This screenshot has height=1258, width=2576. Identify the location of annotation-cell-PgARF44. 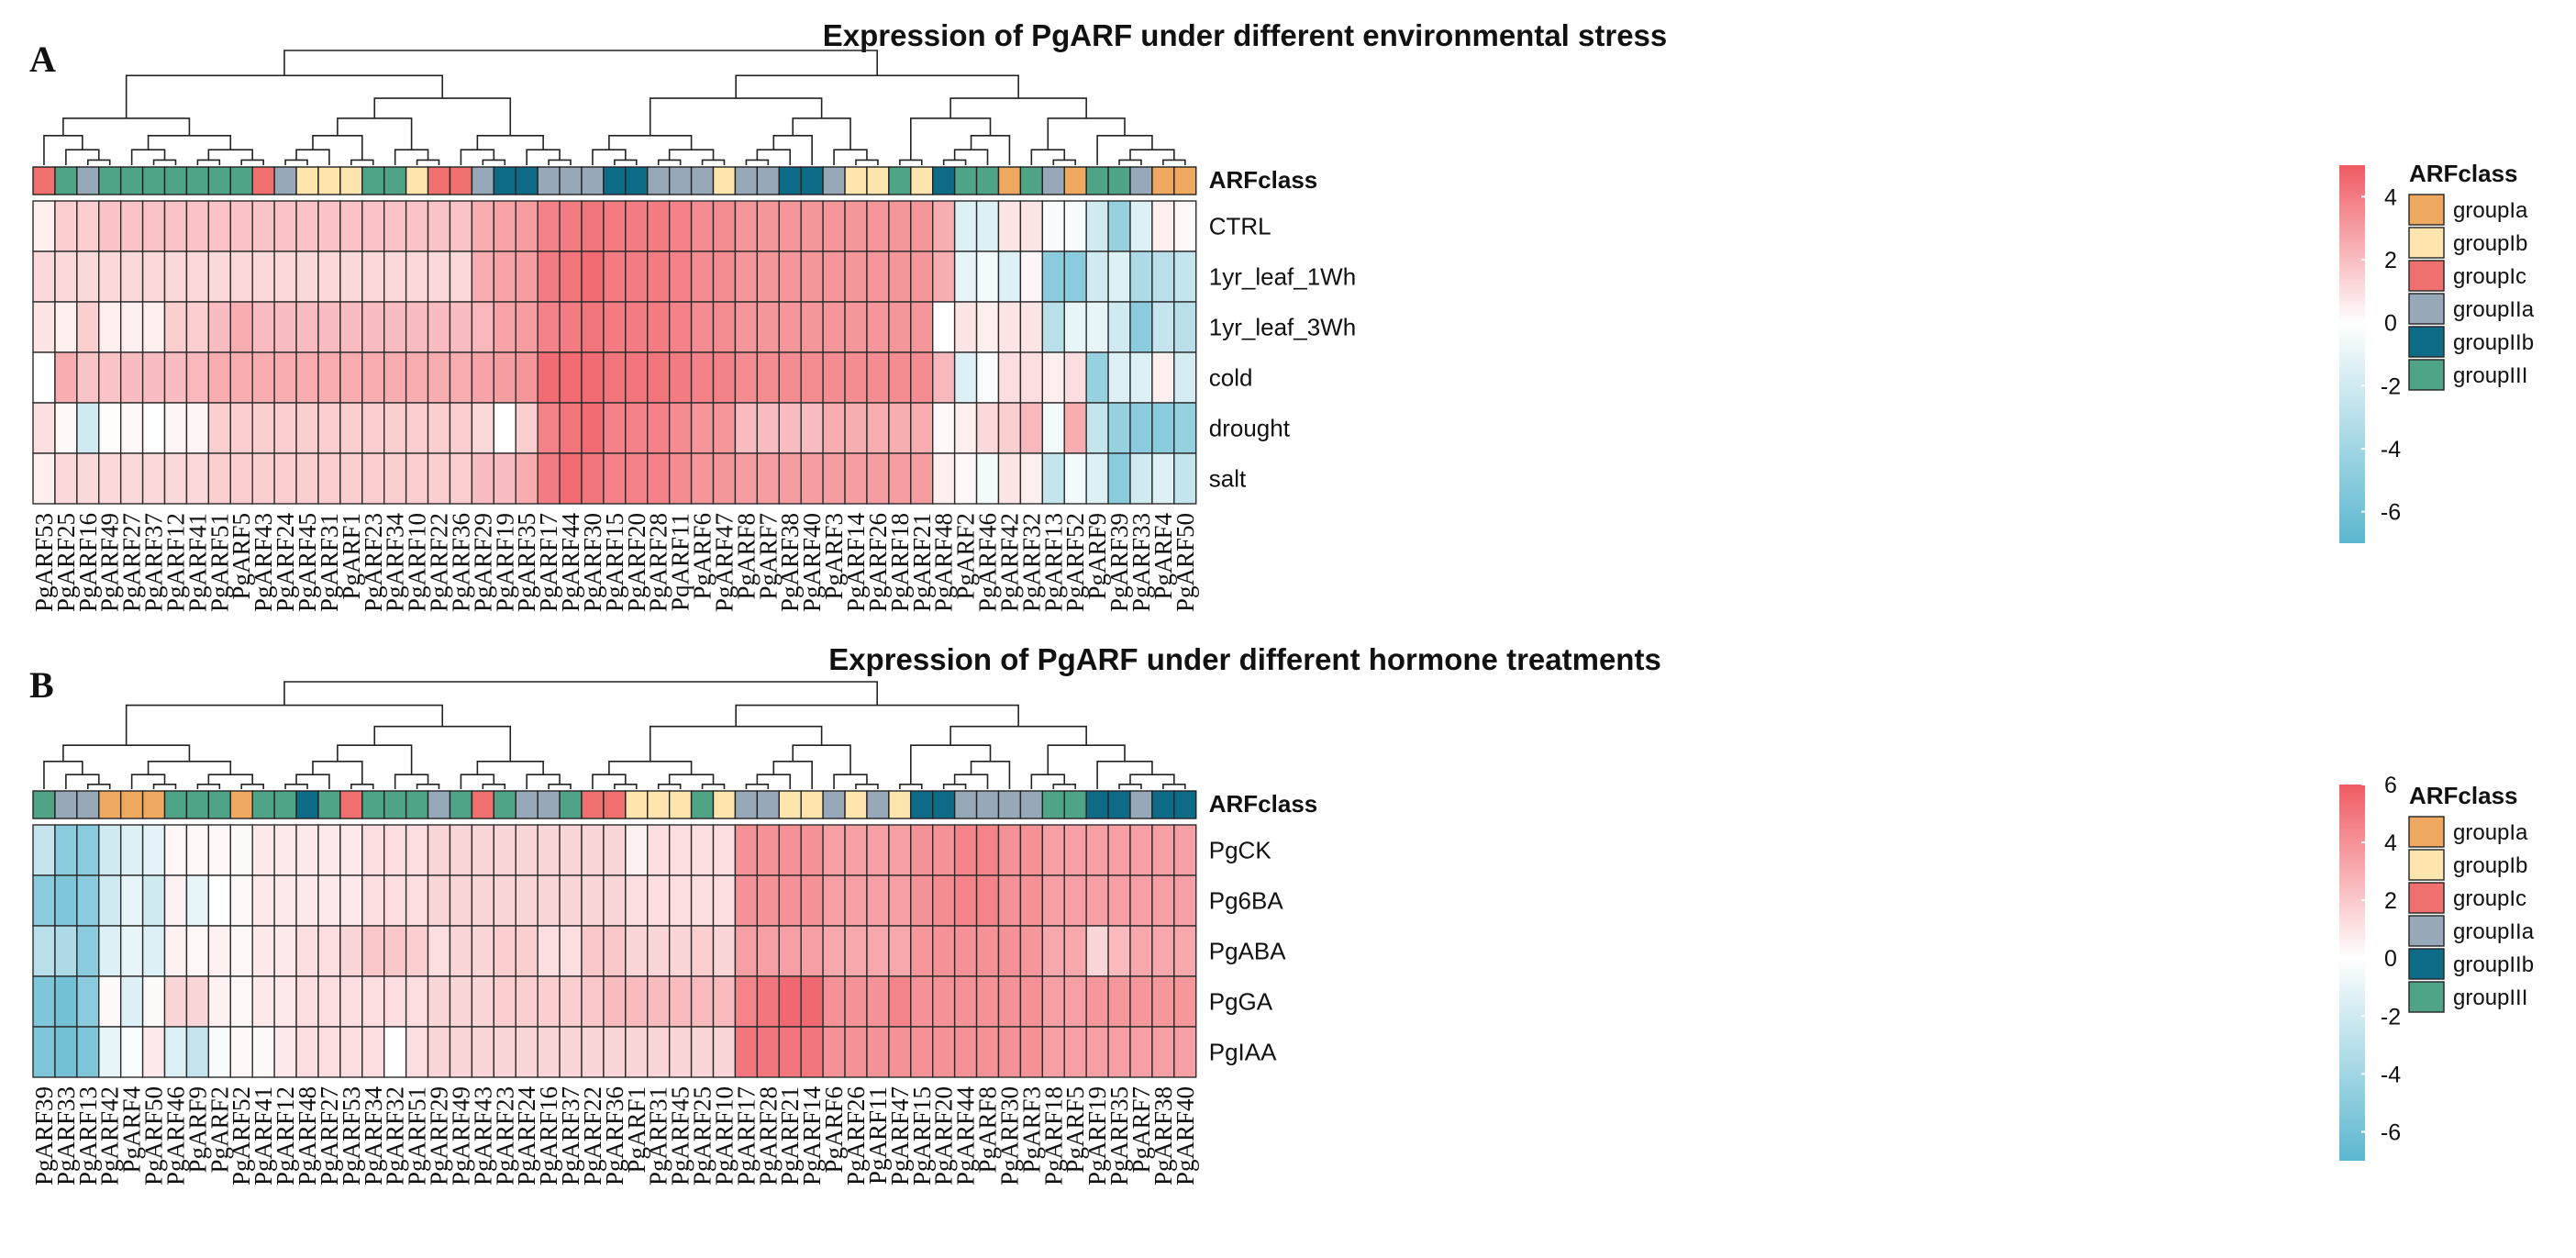
(965, 804).